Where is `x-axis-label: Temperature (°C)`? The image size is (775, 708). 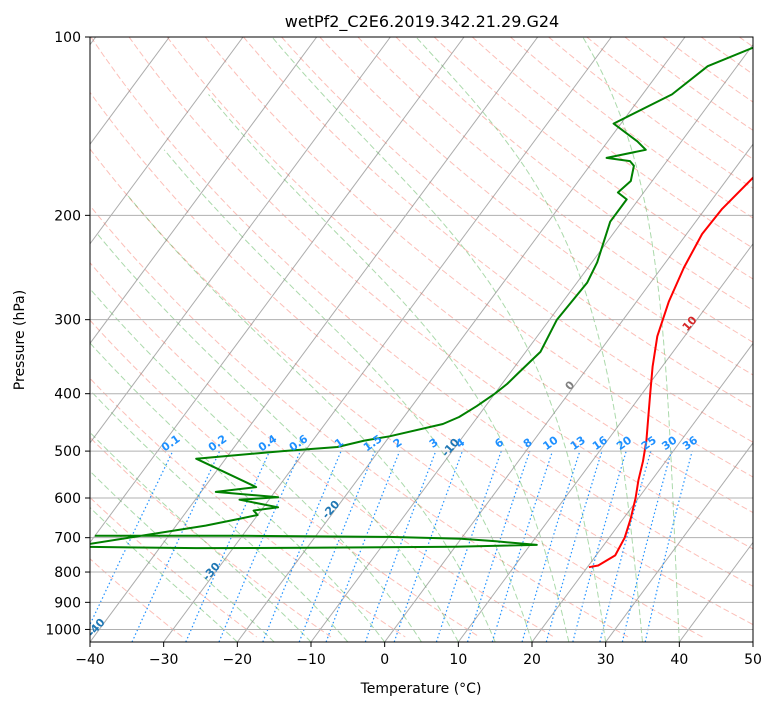
x-axis-label: Temperature (°C) is located at coordinates (421, 689).